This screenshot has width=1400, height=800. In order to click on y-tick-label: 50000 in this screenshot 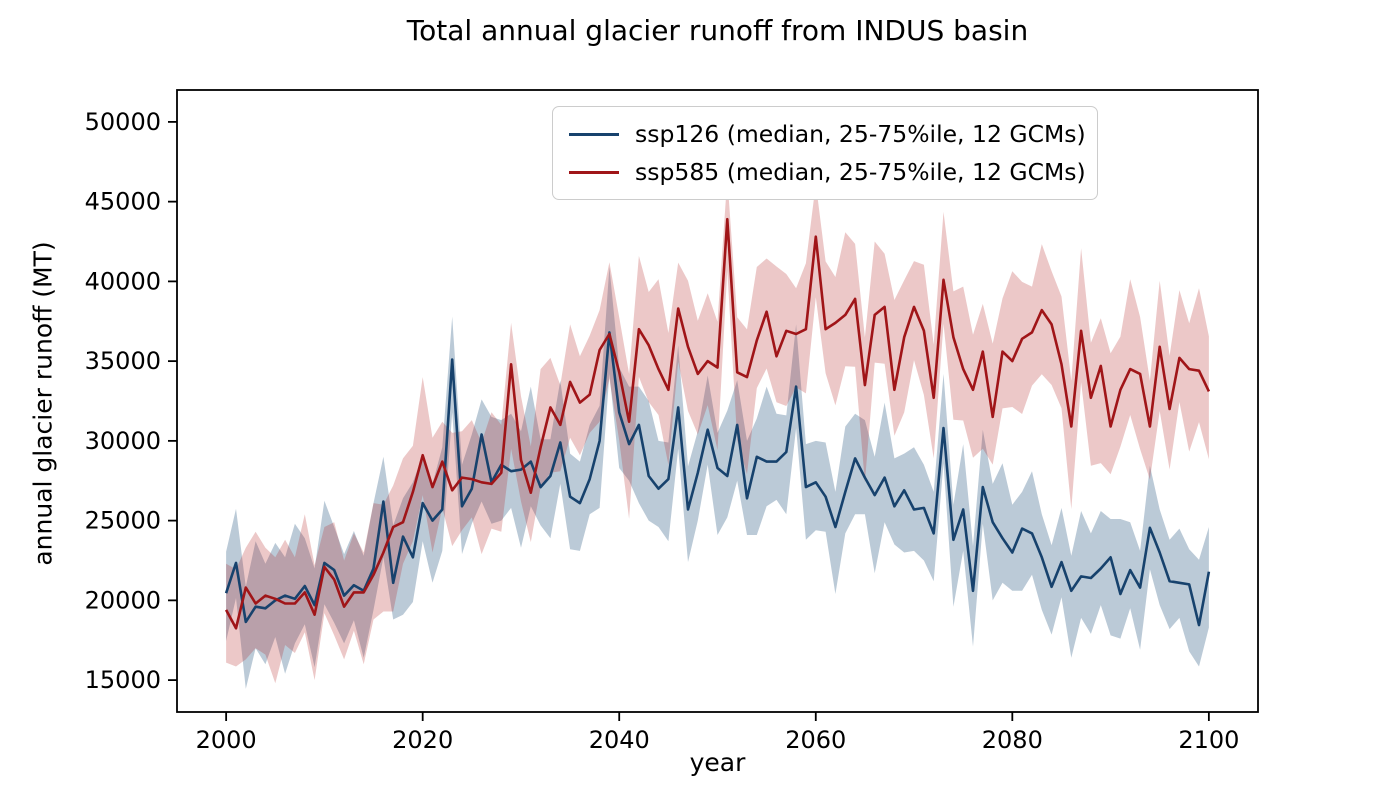, I will do `click(123, 122)`.